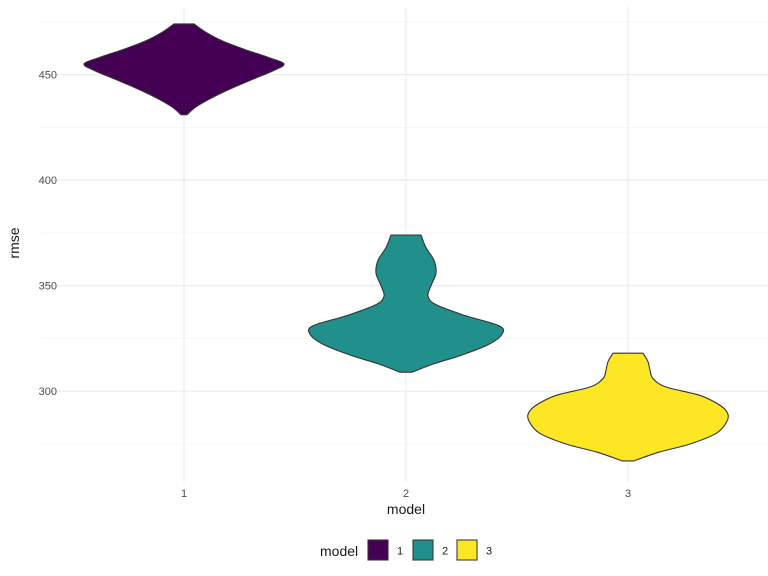 Image resolution: width=768 pixels, height=576 pixels. Describe the element at coordinates (184, 494) in the screenshot. I see `x-tick-label: 1` at that location.